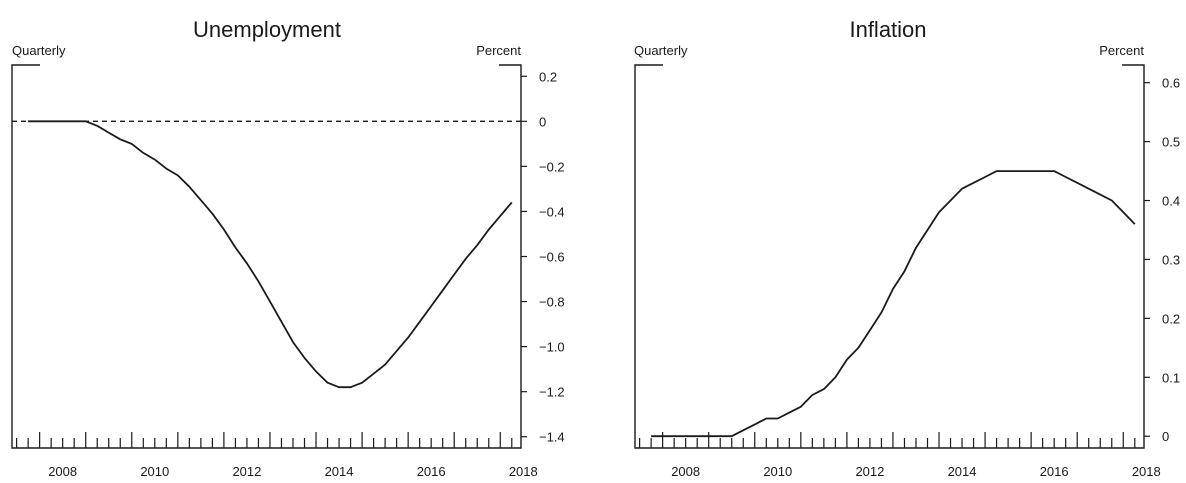 This screenshot has height=483, width=1186. Describe the element at coordinates (552, 437) in the screenshot. I see `y-tick-label: −1.4` at that location.